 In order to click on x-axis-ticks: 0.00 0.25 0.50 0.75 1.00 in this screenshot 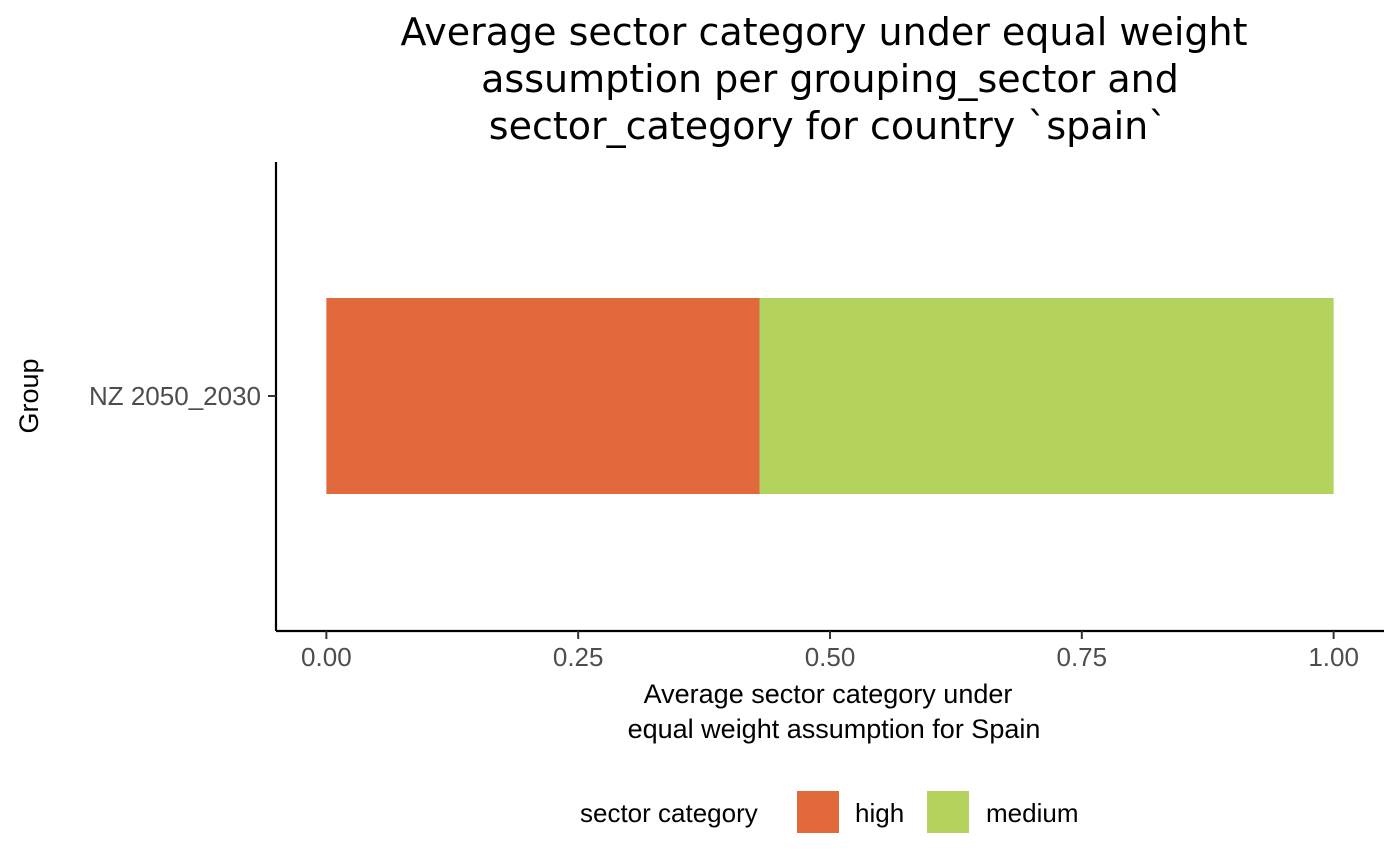, I will do `click(830, 651)`.